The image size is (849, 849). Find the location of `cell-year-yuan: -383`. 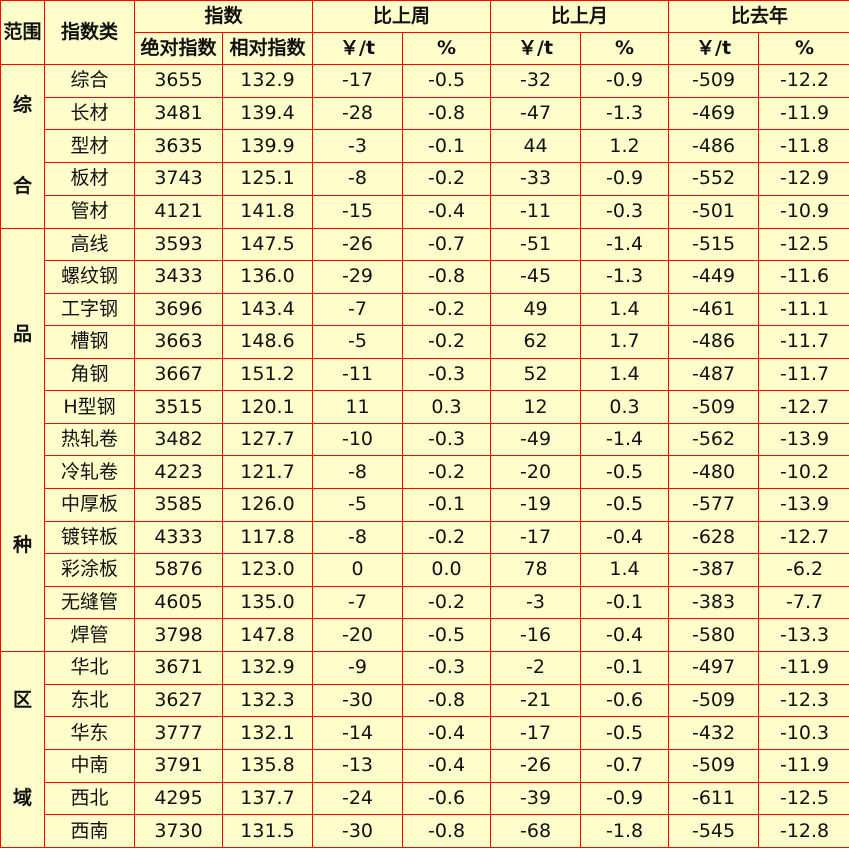

cell-year-yuan: -383 is located at coordinates (714, 602).